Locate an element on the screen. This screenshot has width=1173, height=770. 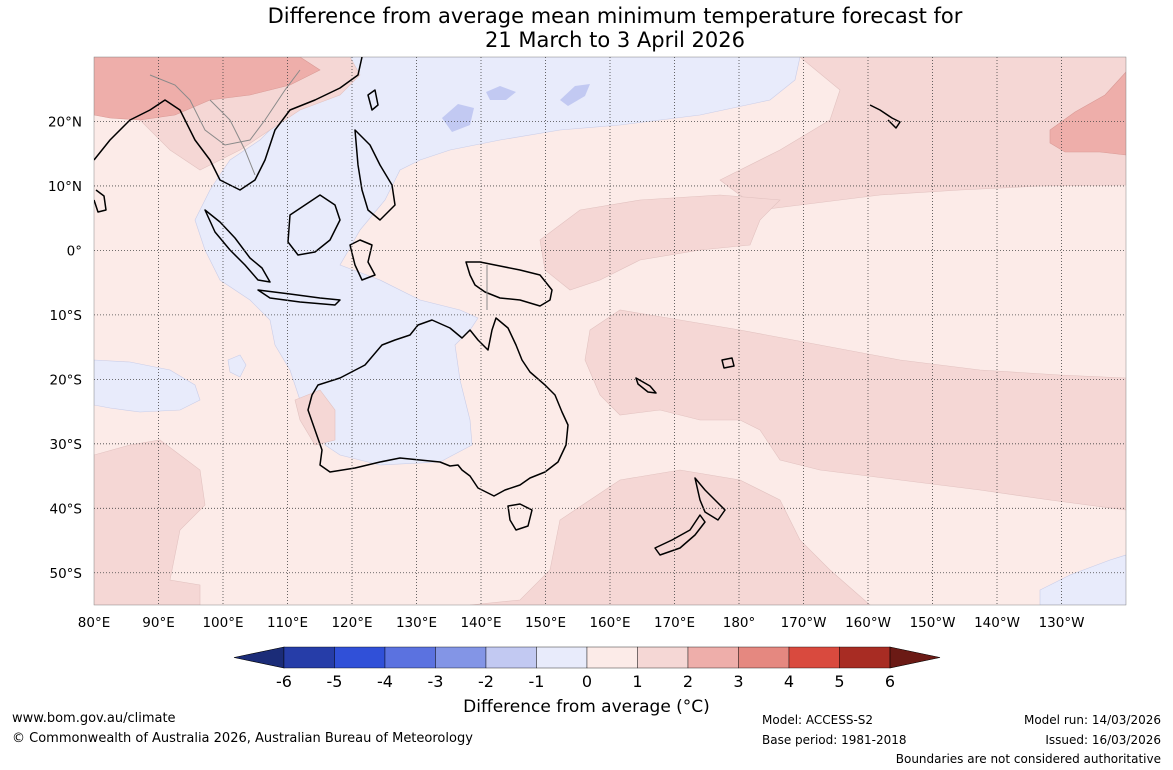
coastline-taiwan is located at coordinates (373, 100).